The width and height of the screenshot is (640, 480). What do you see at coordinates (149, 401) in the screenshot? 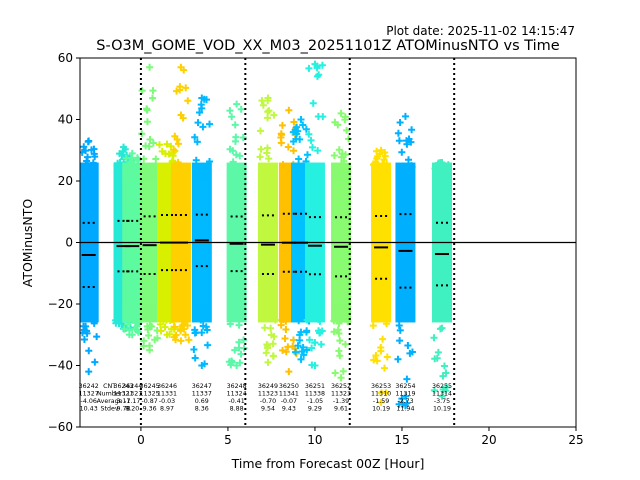
I see `stats-value: -0.87` at bounding box center [149, 401].